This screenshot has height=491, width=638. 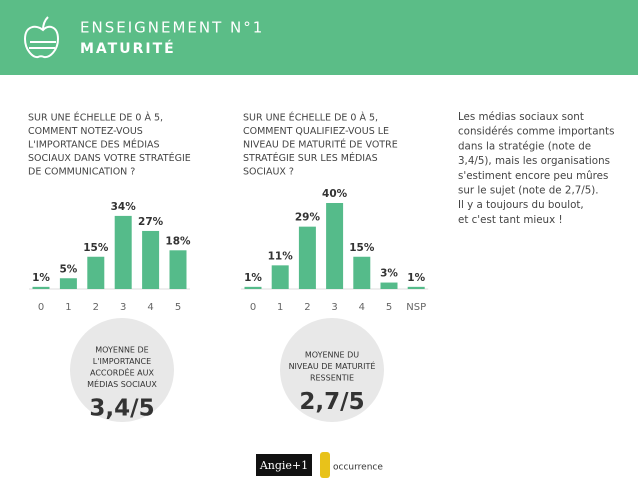 What do you see at coordinates (122, 361) in the screenshot?
I see `average-label: L'IMPORTANCE` at bounding box center [122, 361].